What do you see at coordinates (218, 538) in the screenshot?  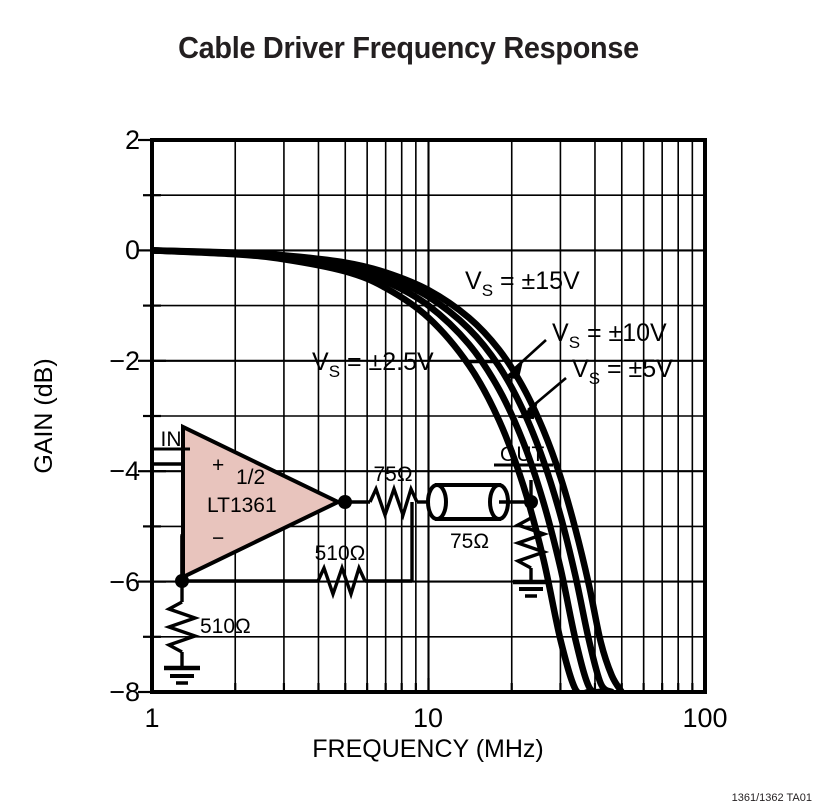 I see `opamp-minus: −` at bounding box center [218, 538].